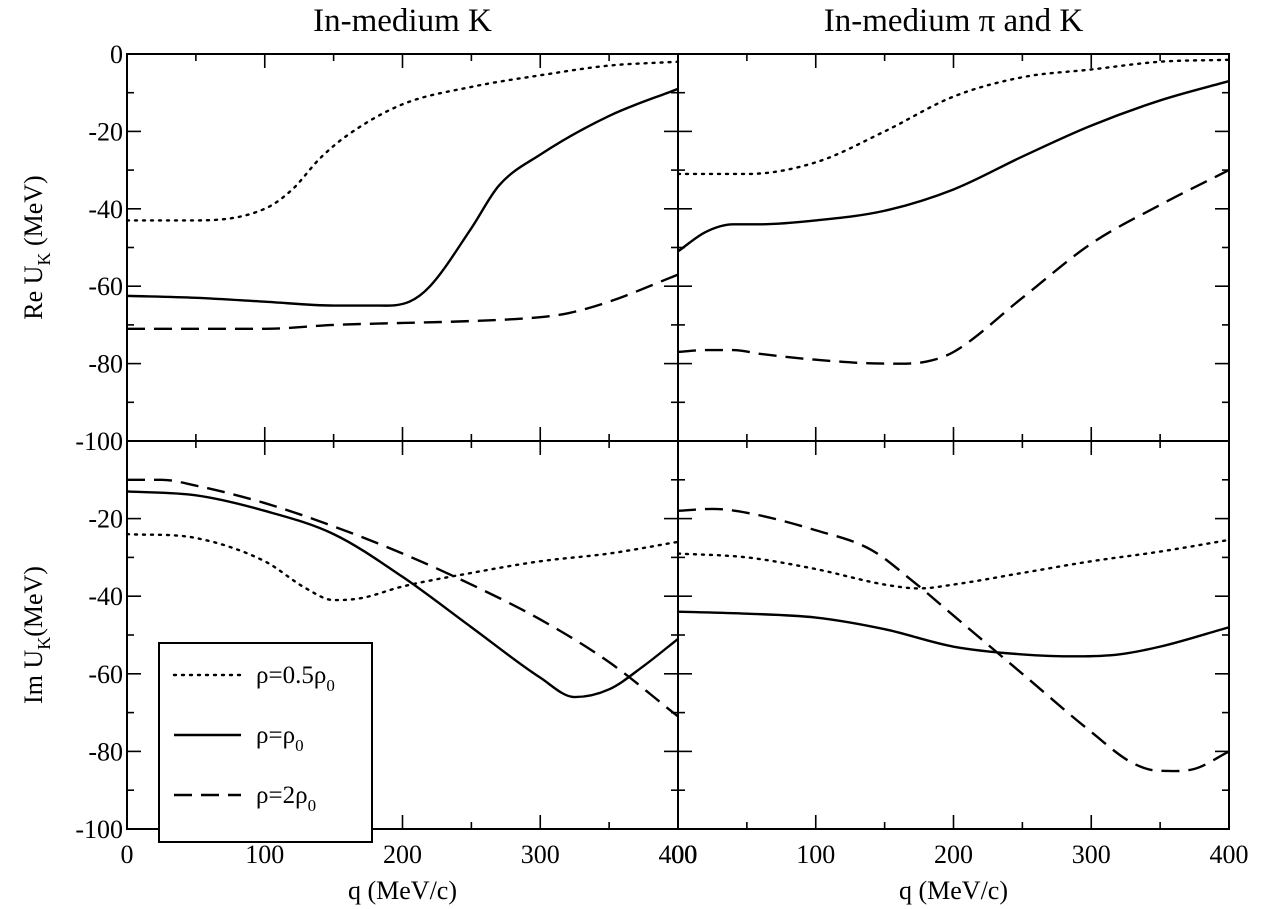 The image size is (1271, 909). What do you see at coordinates (127, 854) in the screenshot?
I see `x-tick-label: 0` at bounding box center [127, 854].